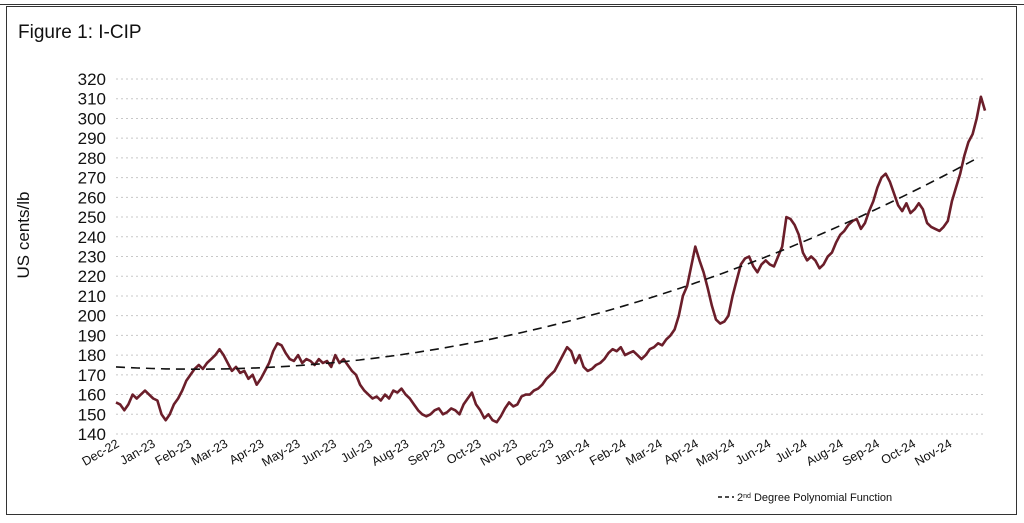 The height and width of the screenshot is (523, 1024). Describe the element at coordinates (92, 316) in the screenshot. I see `y-tick-label: 200` at that location.